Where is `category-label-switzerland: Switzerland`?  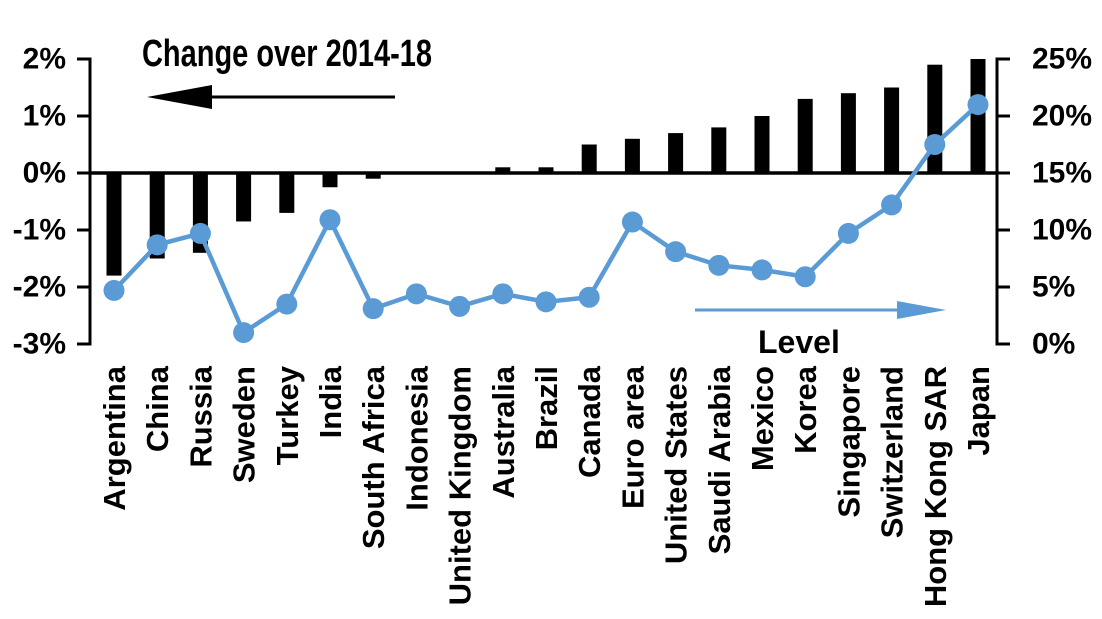 category-label-switzerland: Switzerland is located at coordinates (892, 452).